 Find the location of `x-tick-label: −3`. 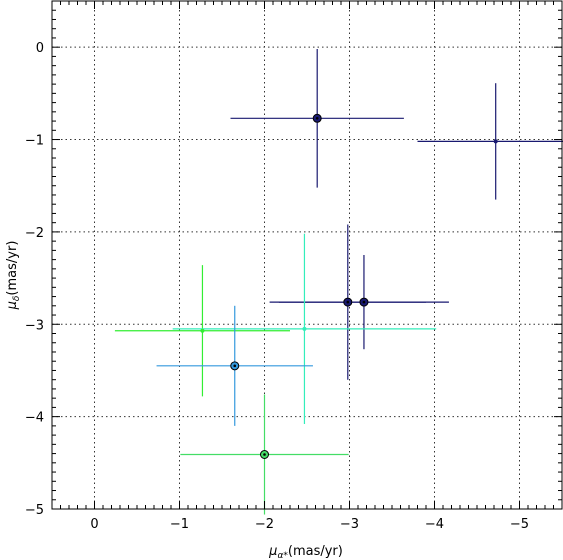

x-tick-label: −3 is located at coordinates (349, 524).